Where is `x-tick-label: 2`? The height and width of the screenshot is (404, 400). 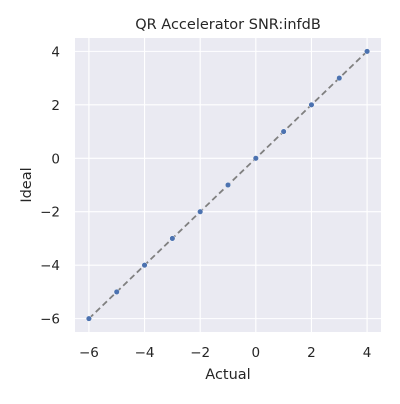
x-tick-label: 2 is located at coordinates (311, 353).